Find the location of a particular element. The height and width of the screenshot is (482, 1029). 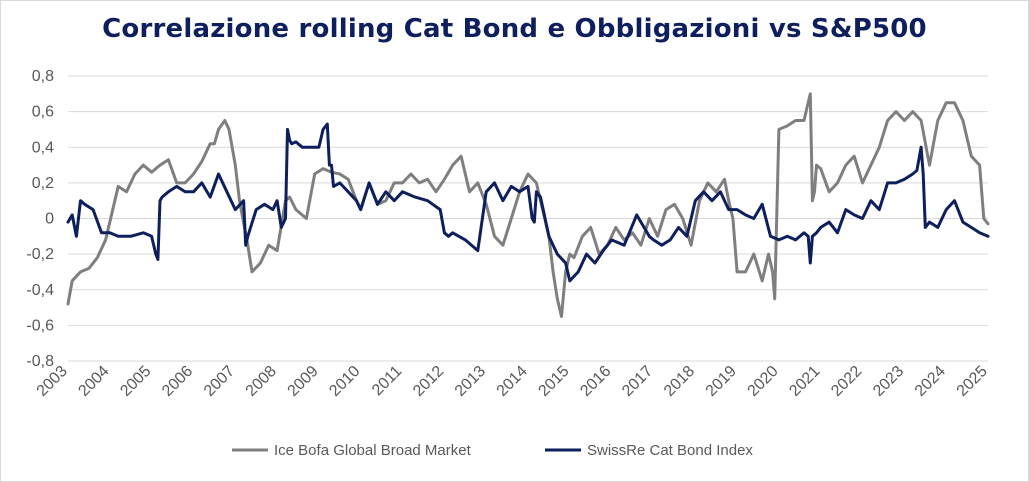

x-tick-label: 2005 is located at coordinates (135, 381).